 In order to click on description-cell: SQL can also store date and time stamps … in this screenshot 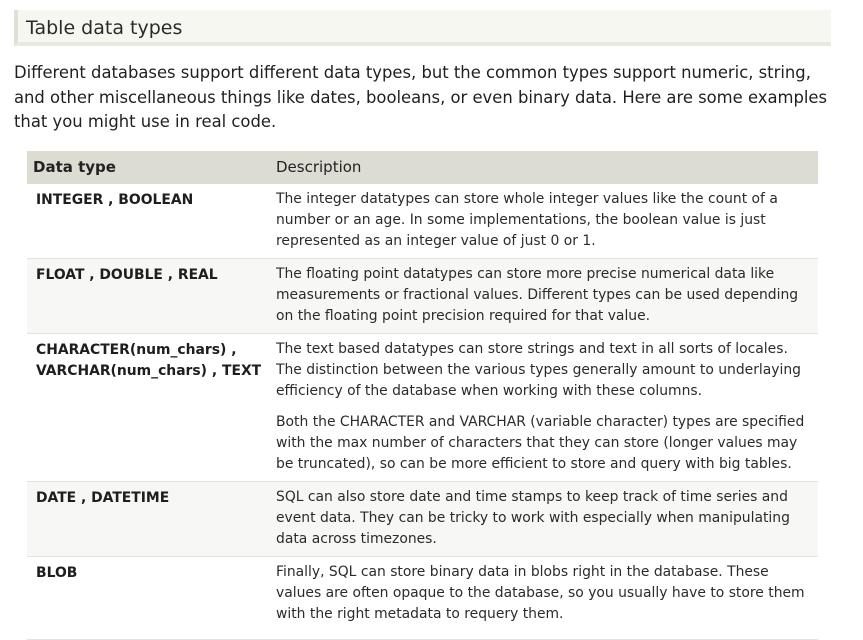, I will do `click(544, 519)`.